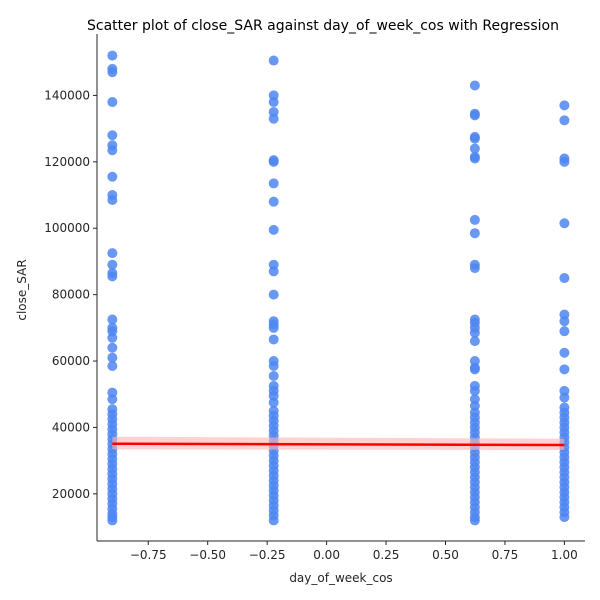 Image resolution: width=600 pixels, height=600 pixels. I want to click on x-axis-label: day_of_week_cos, so click(340, 578).